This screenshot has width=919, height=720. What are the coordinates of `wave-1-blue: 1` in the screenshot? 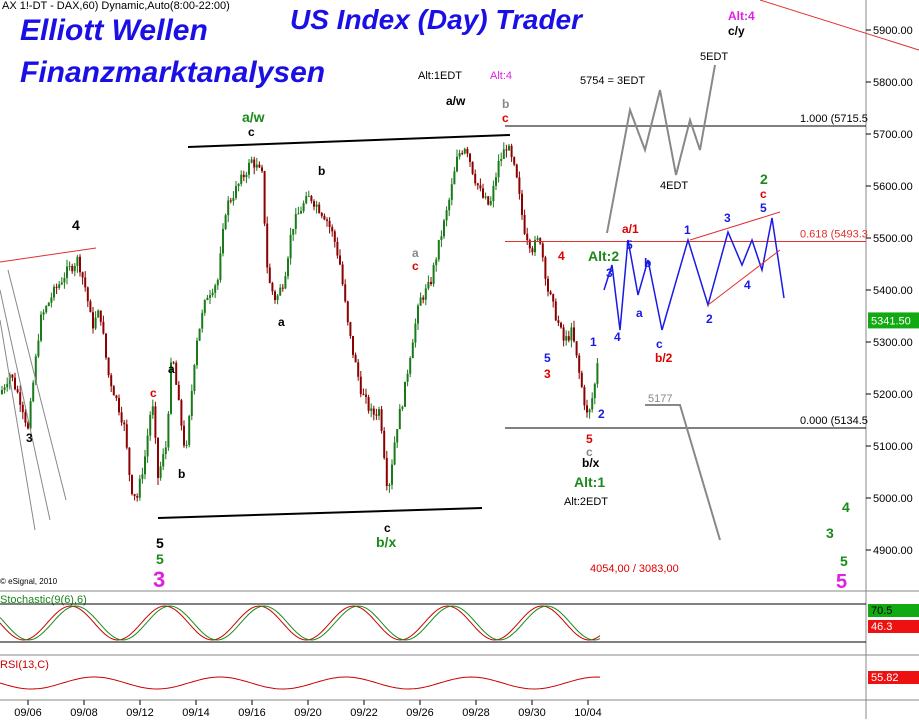 It's located at (593, 342).